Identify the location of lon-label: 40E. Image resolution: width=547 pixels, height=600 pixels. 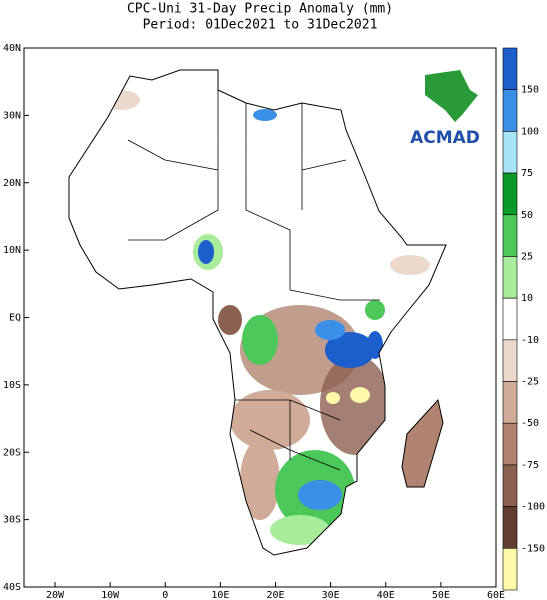
(386, 595).